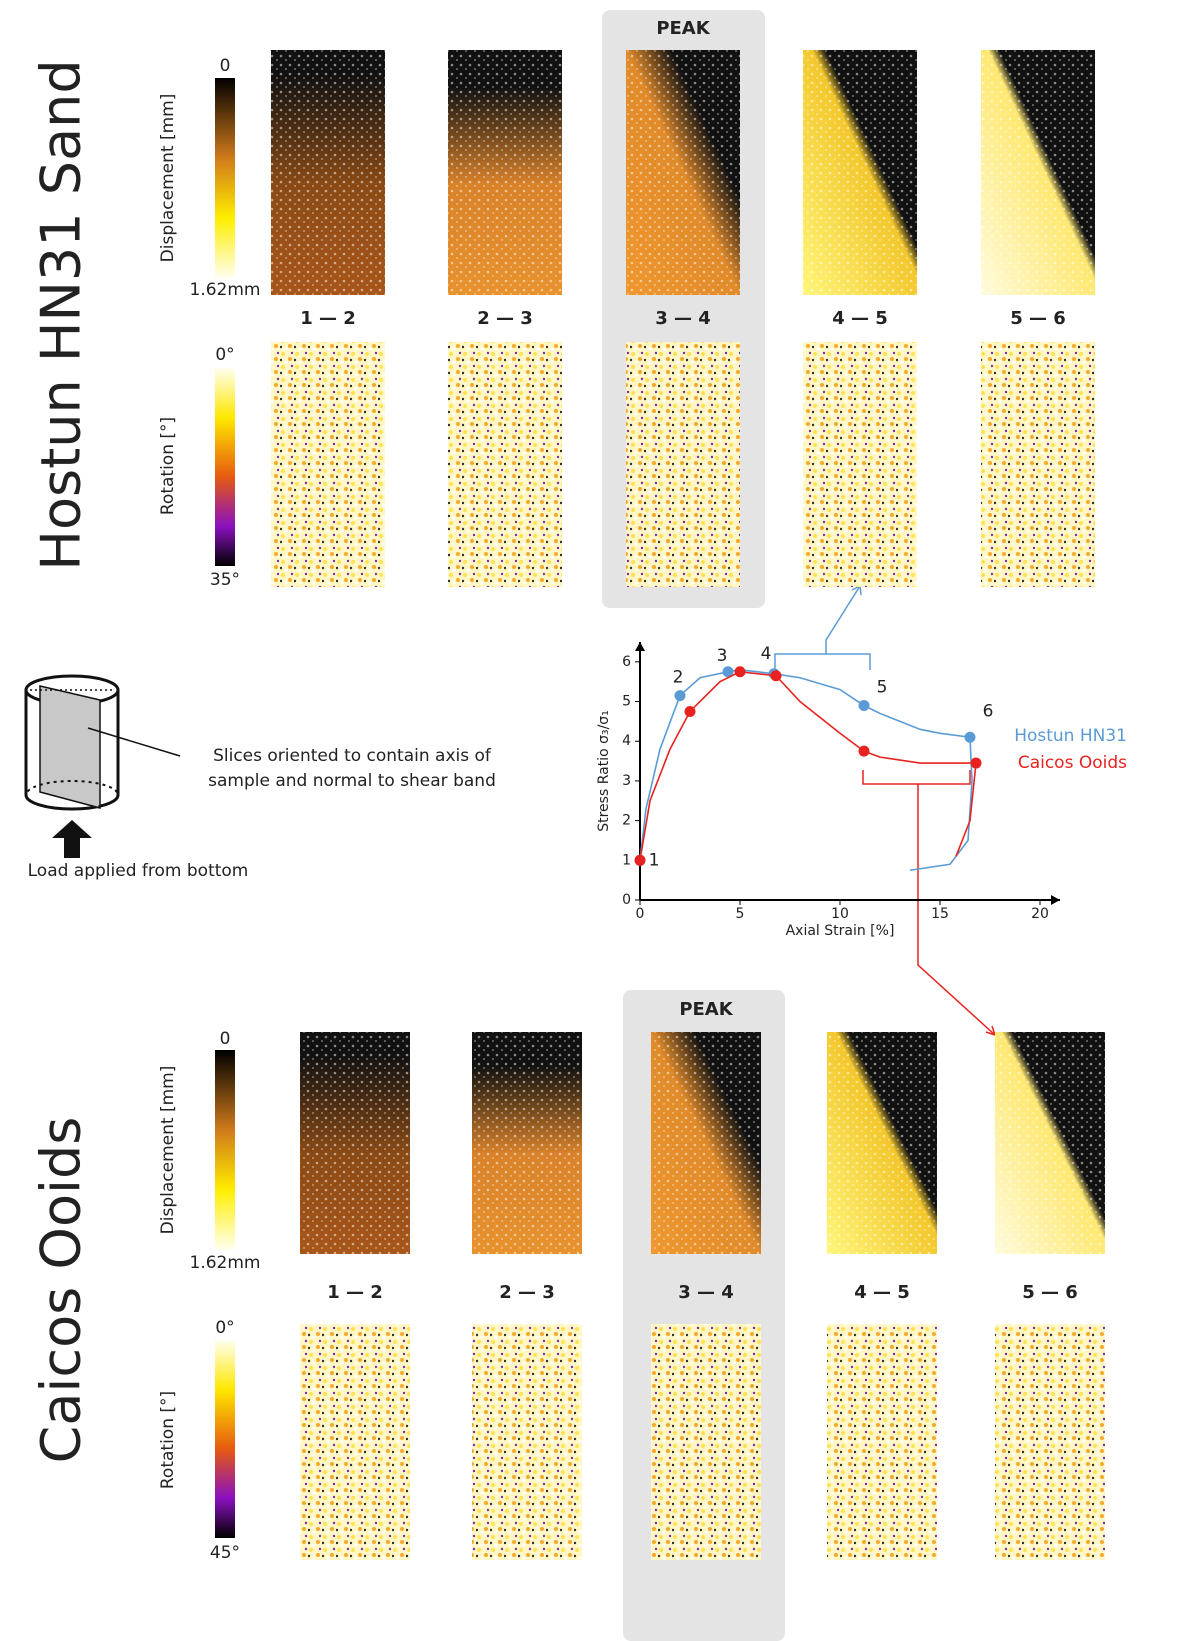  Describe the element at coordinates (640, 914) in the screenshot. I see `x-tick-label: 0` at that location.